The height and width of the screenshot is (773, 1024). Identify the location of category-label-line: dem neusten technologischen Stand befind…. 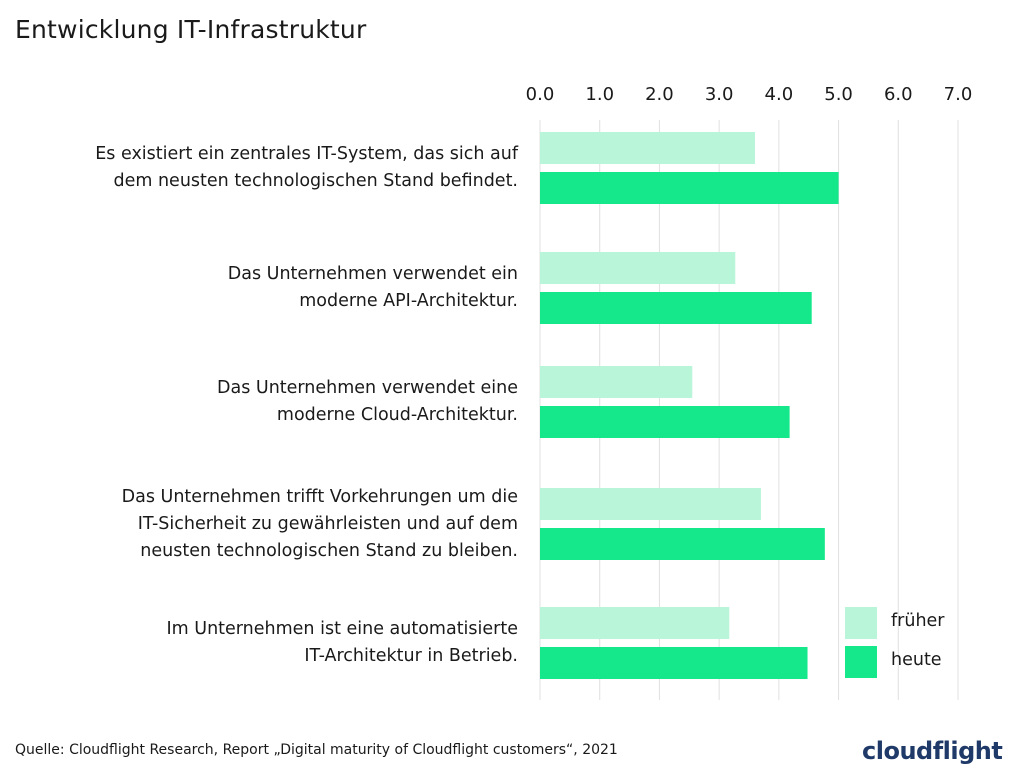
(315, 181).